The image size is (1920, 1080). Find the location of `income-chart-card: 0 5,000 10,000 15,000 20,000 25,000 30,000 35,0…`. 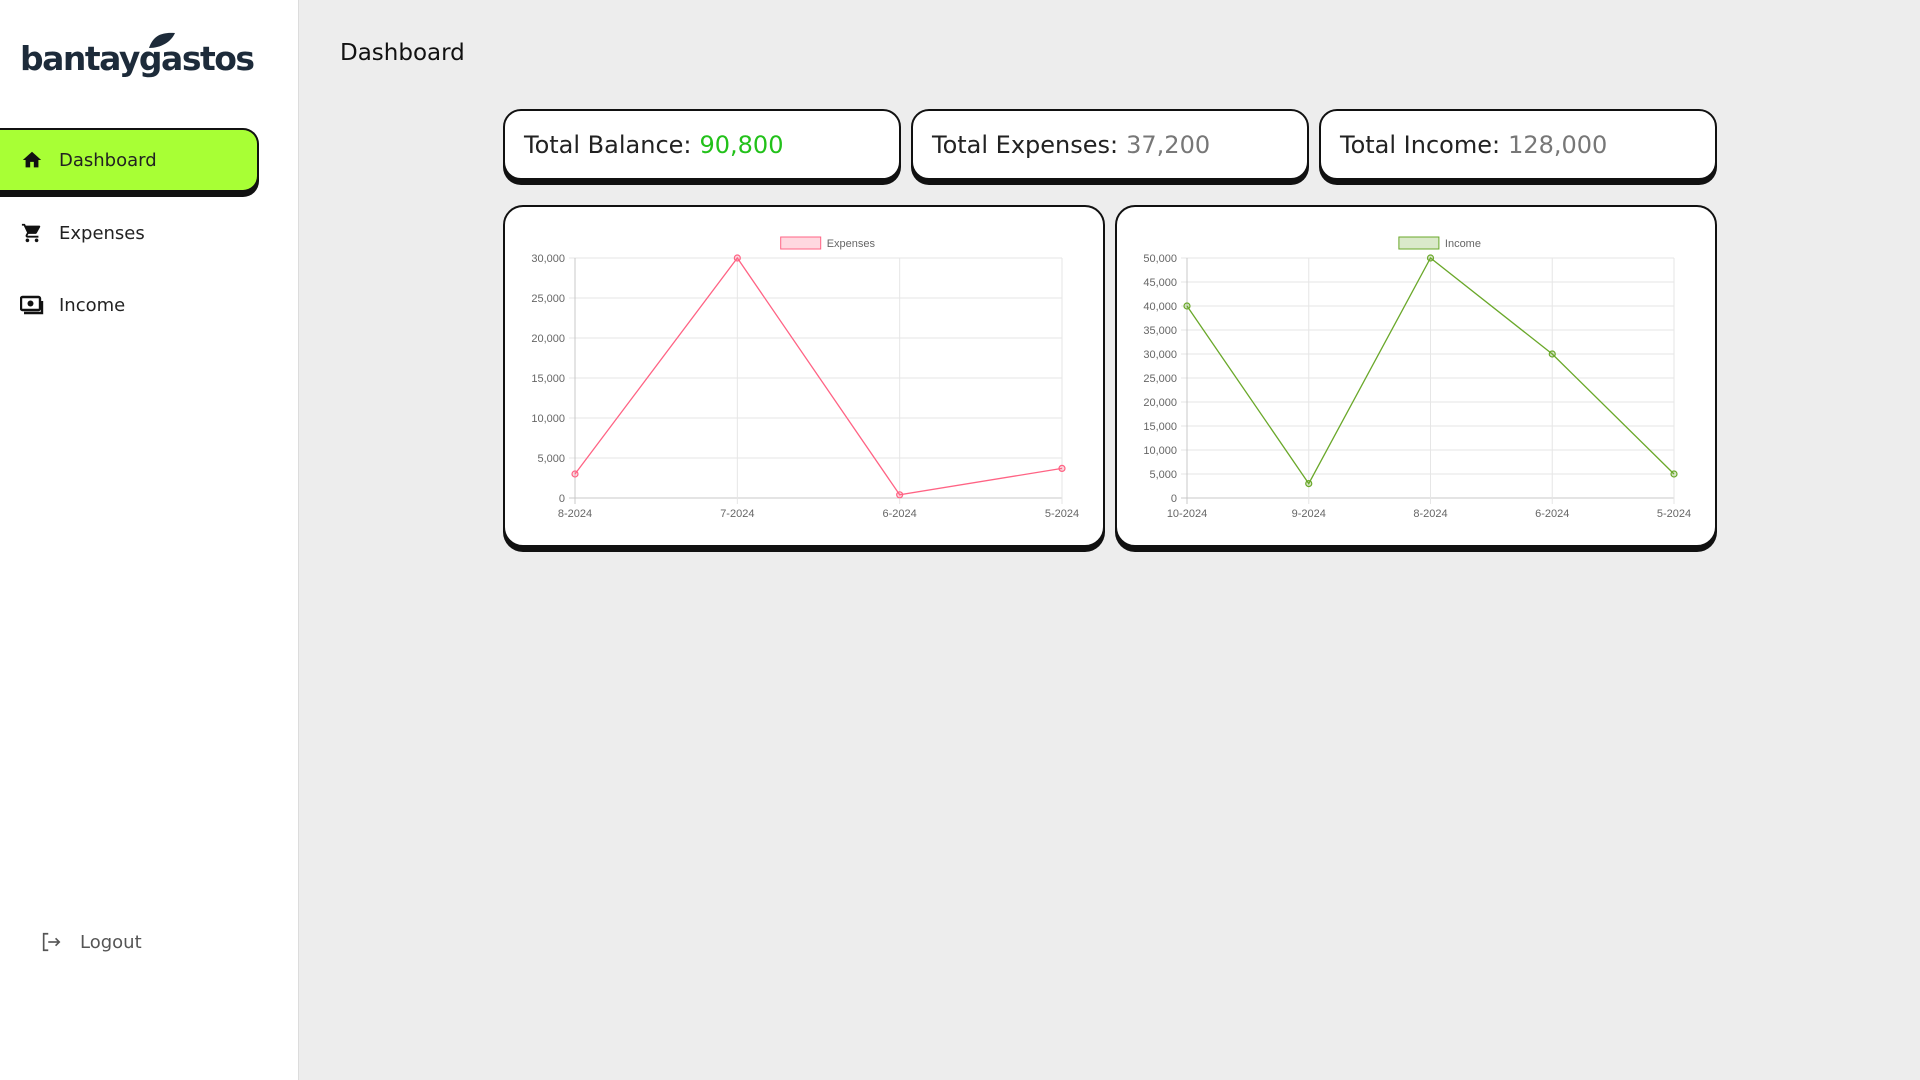

income-chart-card: 0 5,000 10,000 15,000 20,000 25,000 30,000 35,0… is located at coordinates (1416, 376).